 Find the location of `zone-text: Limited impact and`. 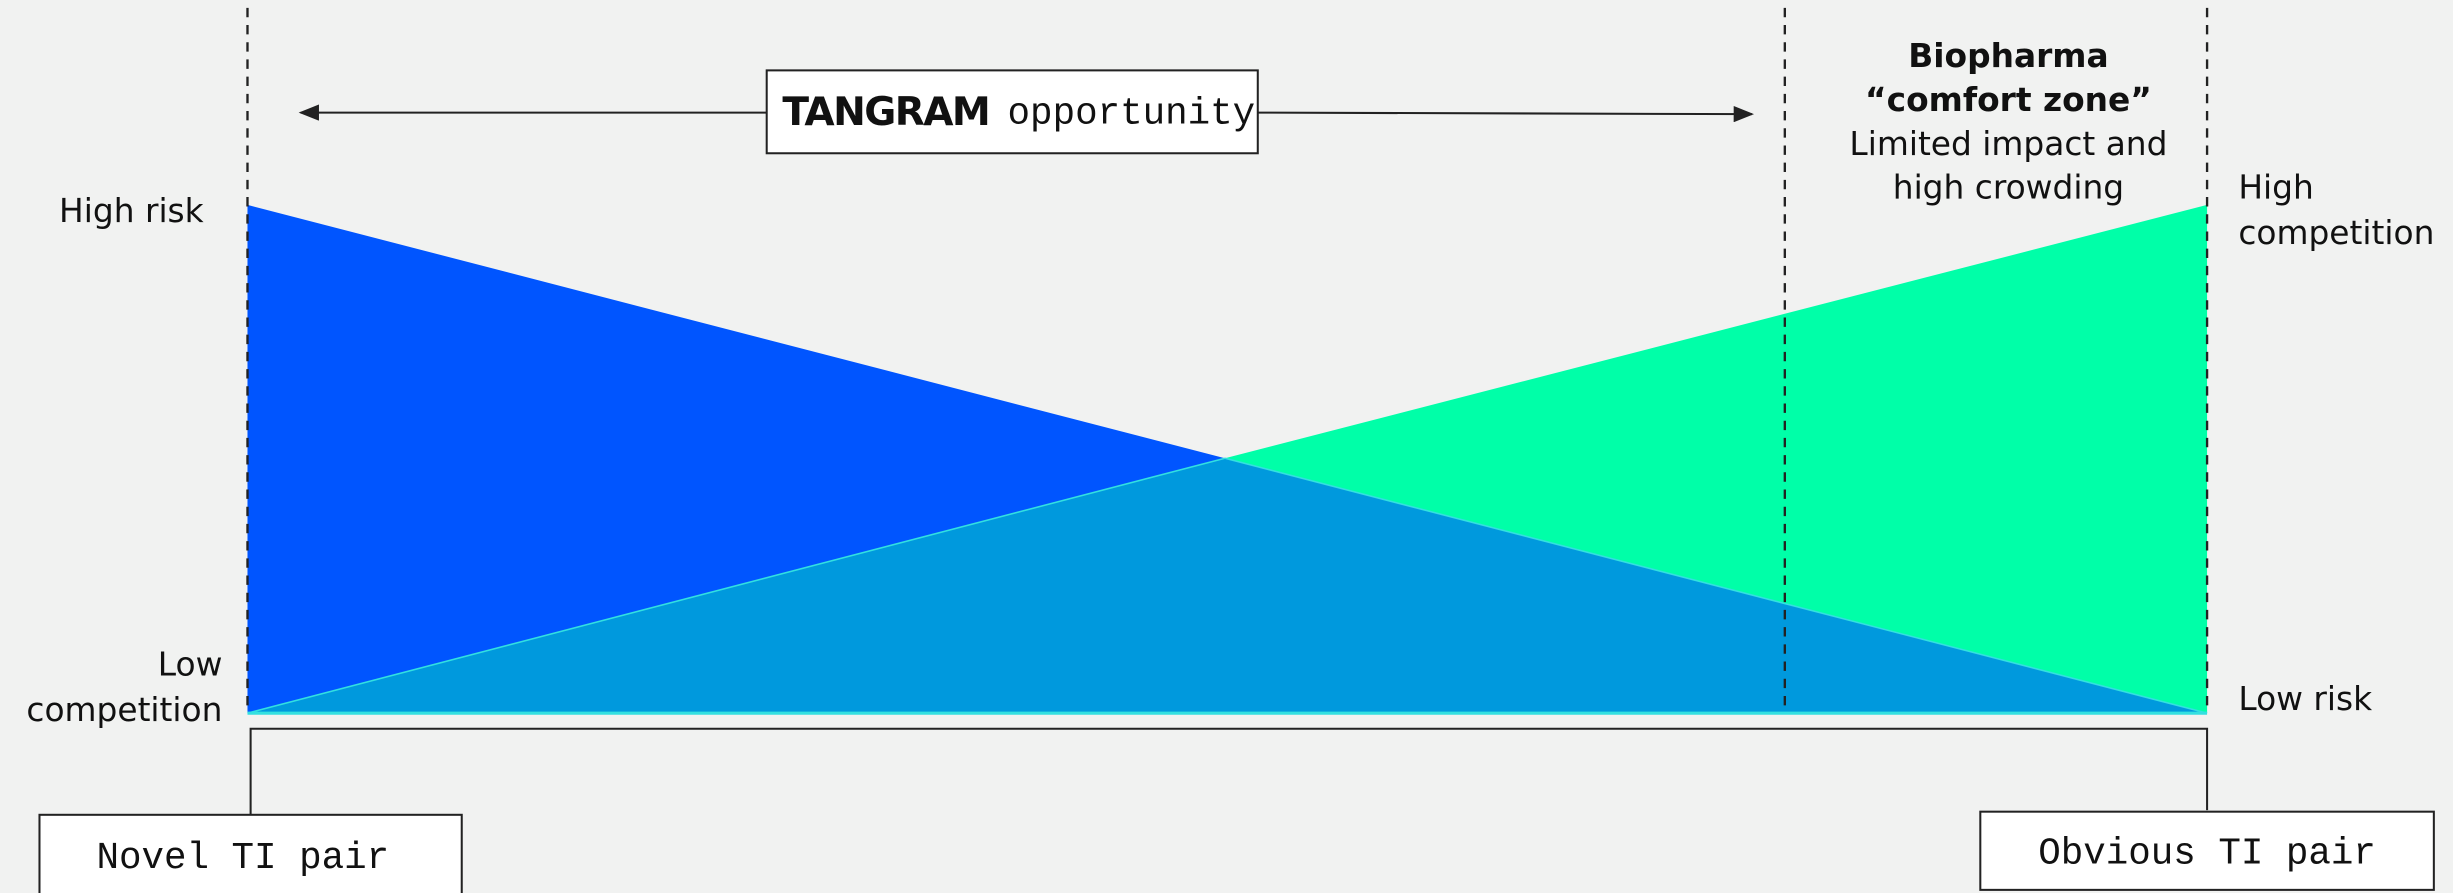

zone-text: Limited impact and is located at coordinates (2008, 144).